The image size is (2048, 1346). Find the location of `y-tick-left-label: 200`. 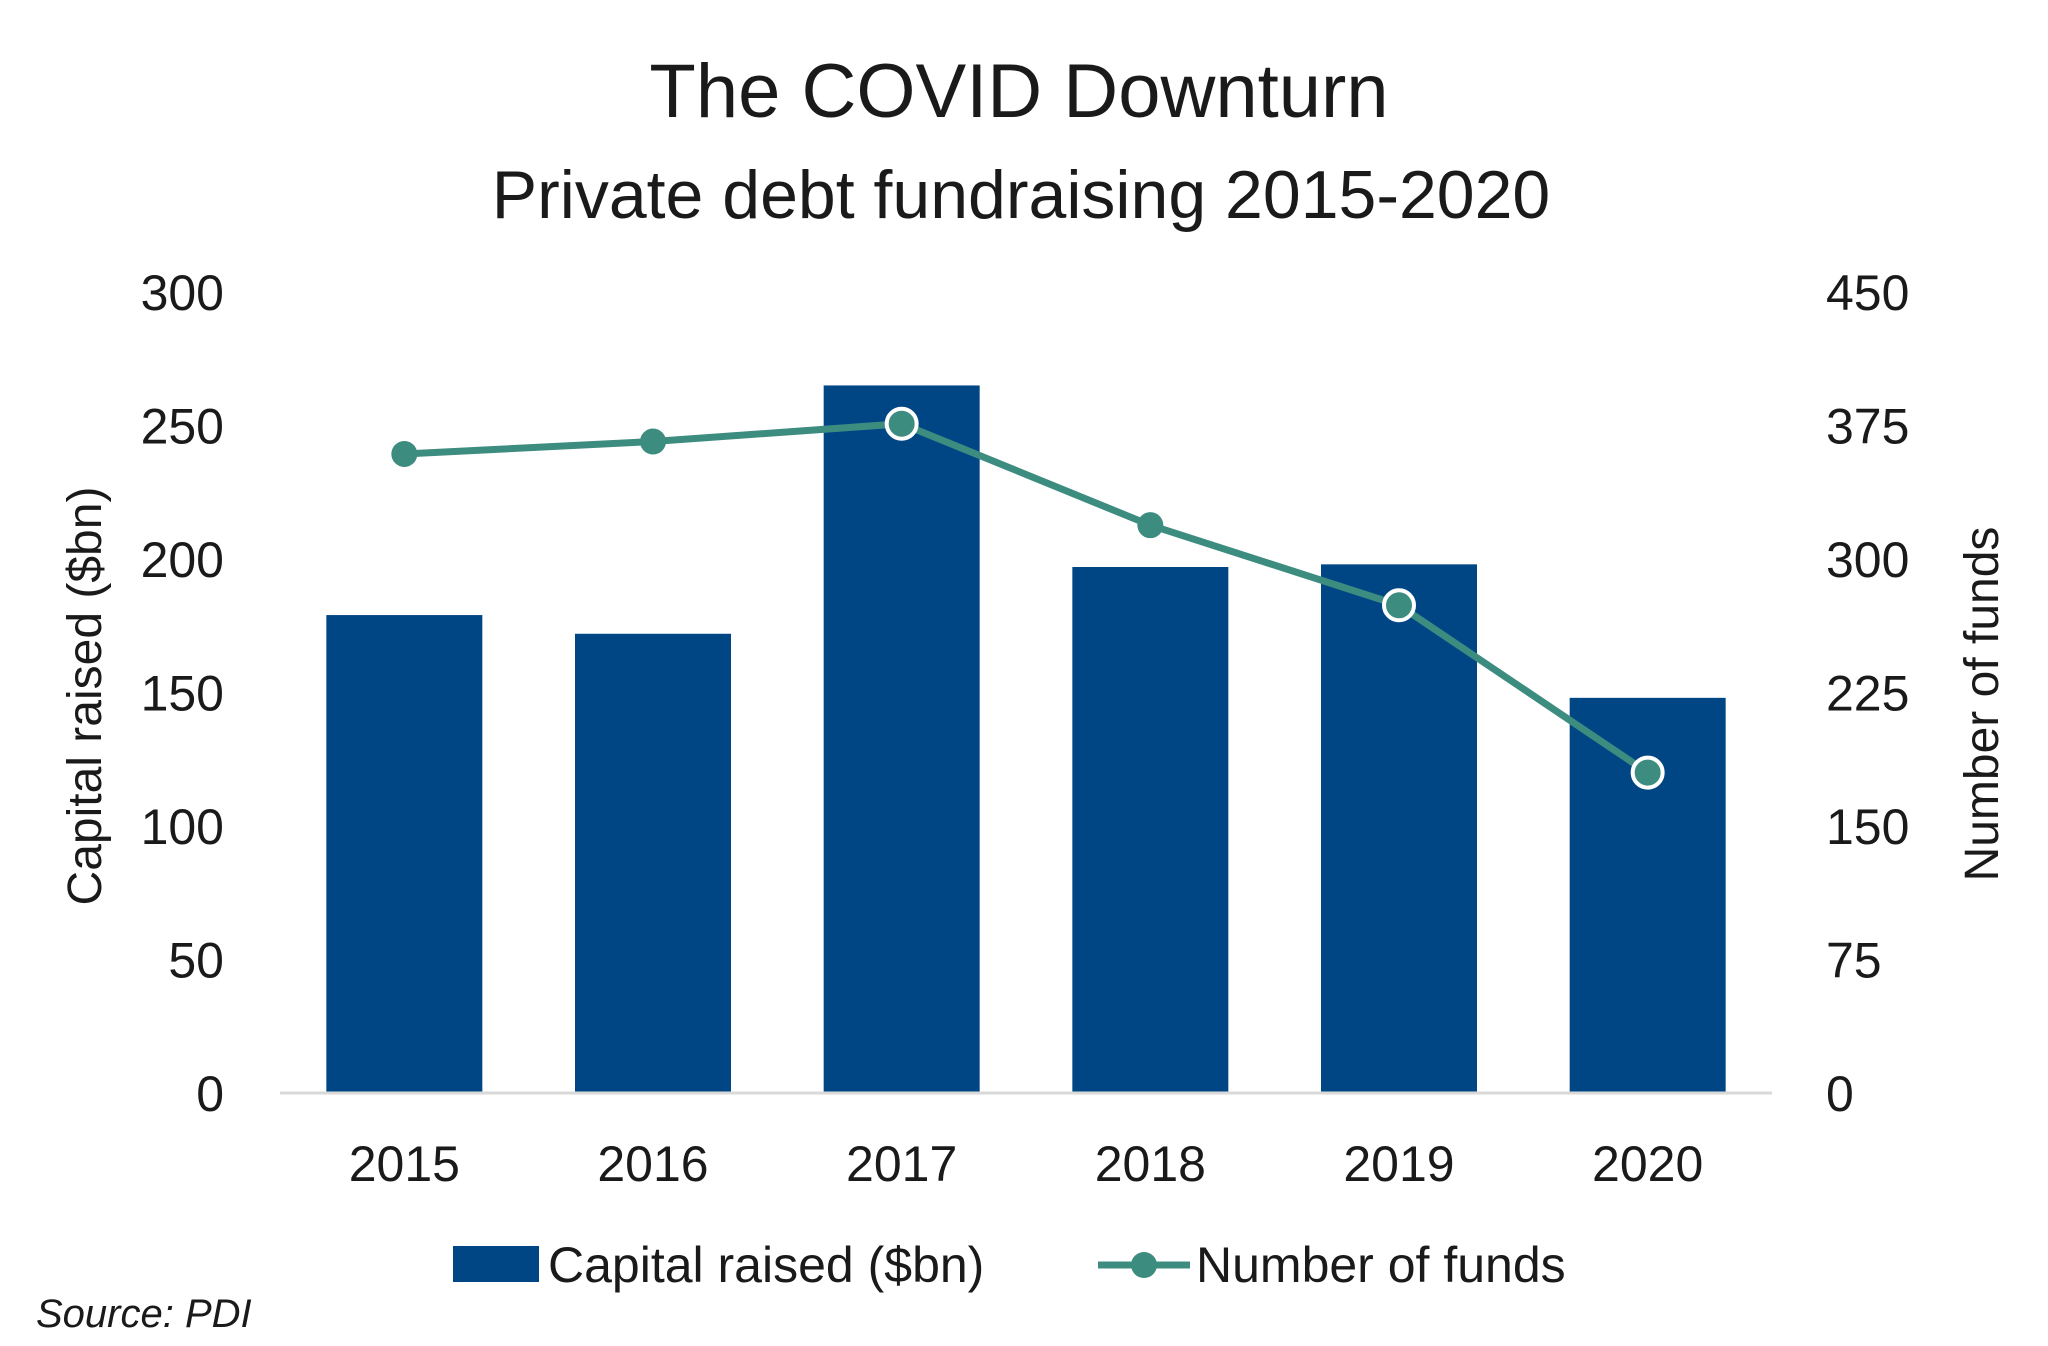

y-tick-left-label: 200 is located at coordinates (182, 560).